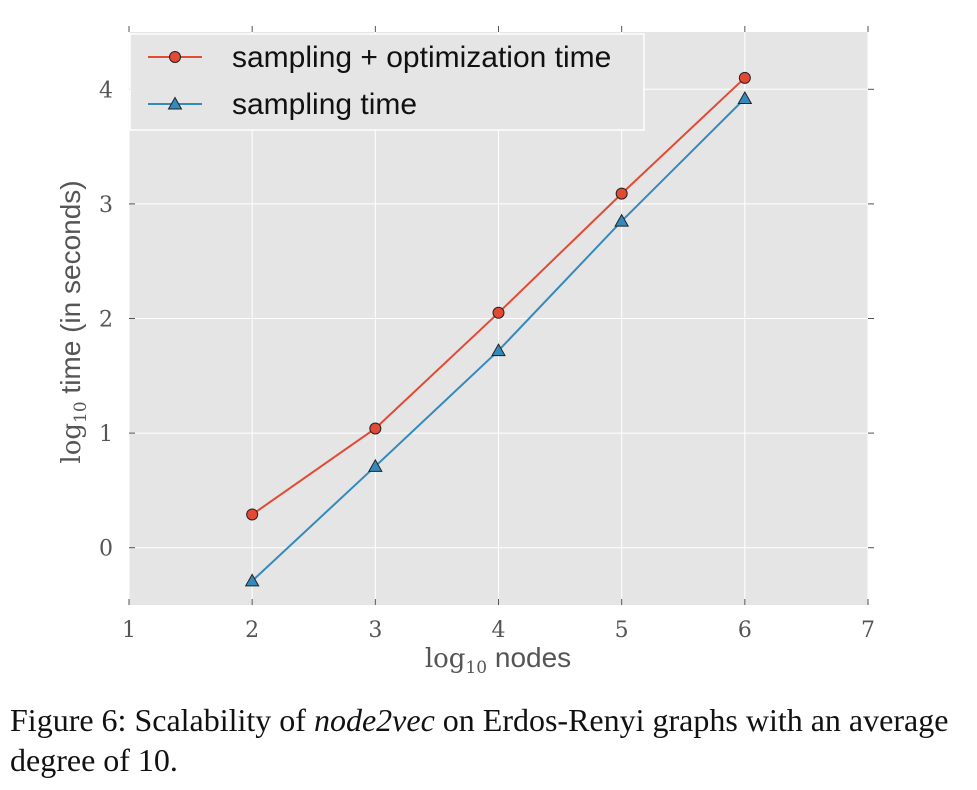 The image size is (977, 790). Describe the element at coordinates (162, 720) in the screenshot. I see `caption-prefix: Figure 6: Scalability of` at that location.